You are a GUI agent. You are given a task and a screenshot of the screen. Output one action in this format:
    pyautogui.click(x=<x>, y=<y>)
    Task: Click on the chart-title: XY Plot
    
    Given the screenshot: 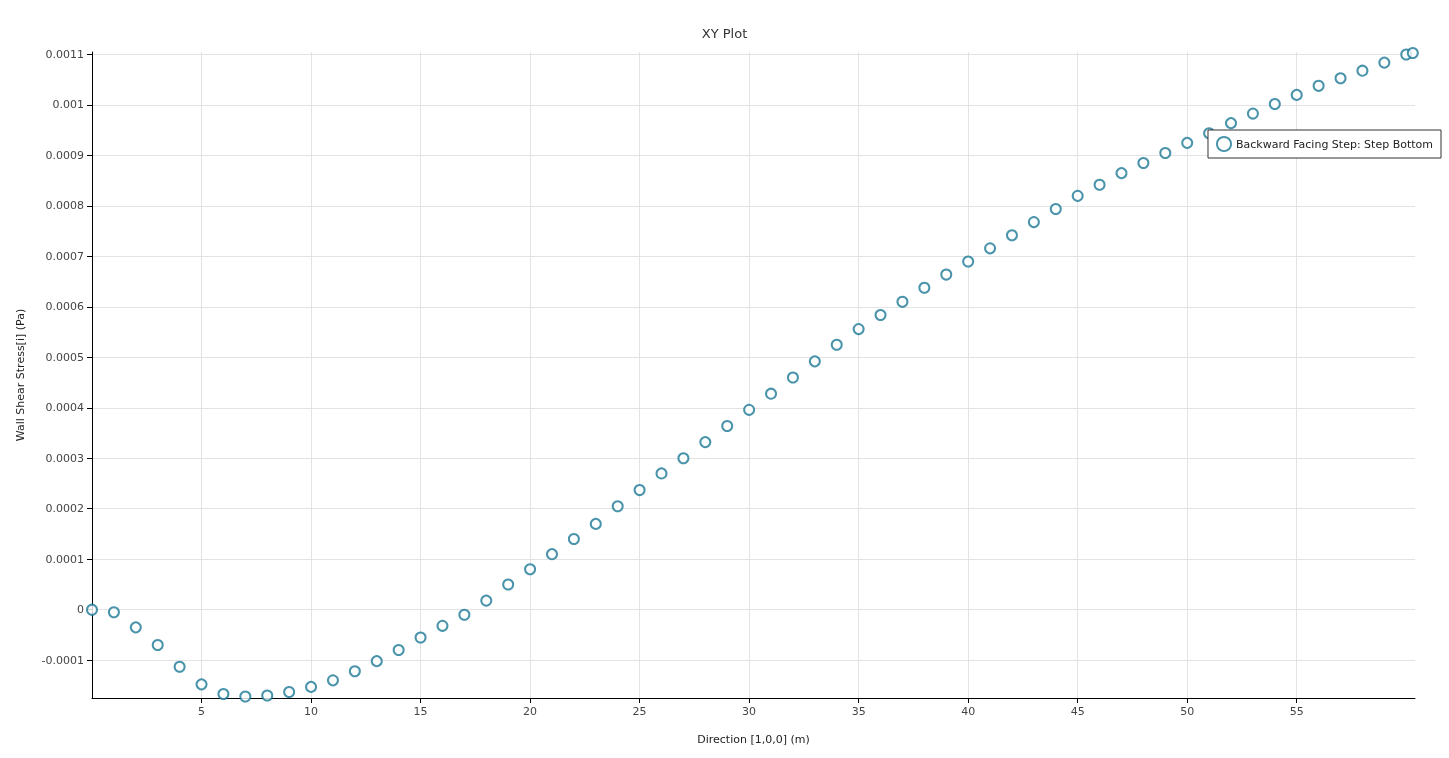 What is the action you would take?
    pyautogui.click(x=724, y=33)
    